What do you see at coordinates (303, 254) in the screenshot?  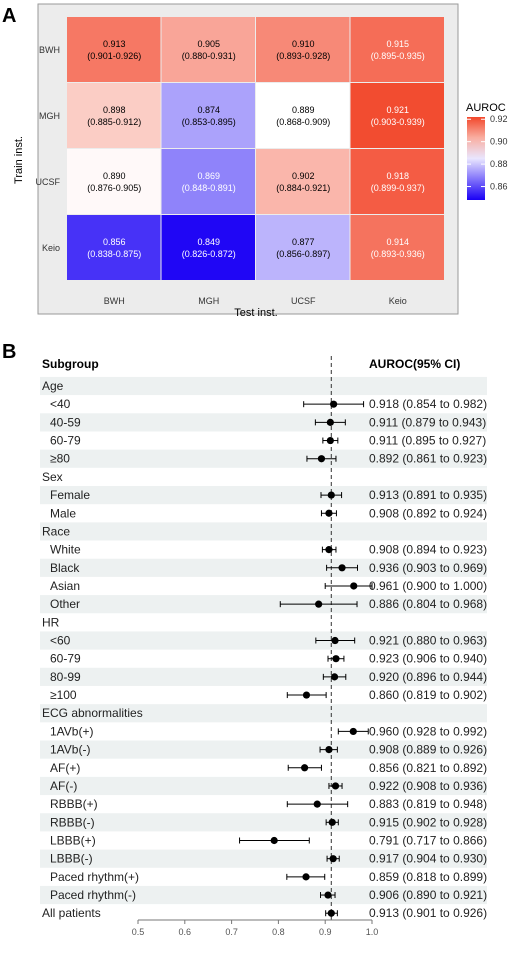 I see `heatmap-cell-ci: (0.856-0.897)` at bounding box center [303, 254].